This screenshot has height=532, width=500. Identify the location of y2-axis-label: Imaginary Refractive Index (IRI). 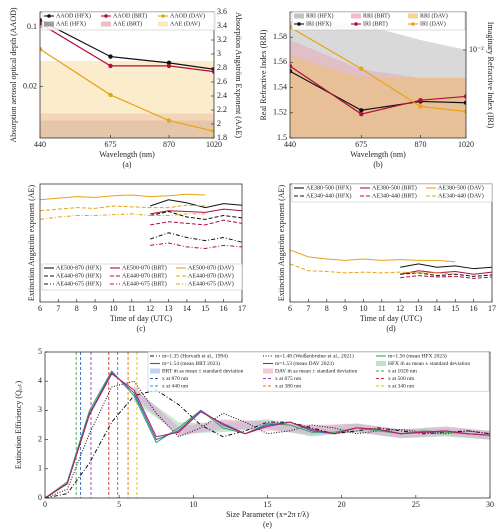
(490, 75).